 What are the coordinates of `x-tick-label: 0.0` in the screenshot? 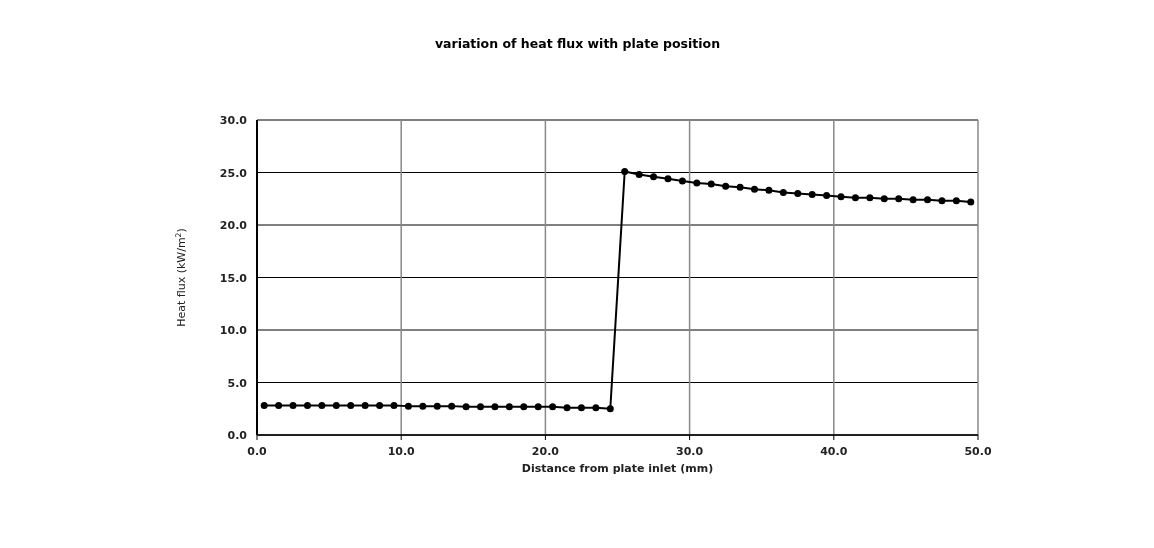 It's located at (257, 451).